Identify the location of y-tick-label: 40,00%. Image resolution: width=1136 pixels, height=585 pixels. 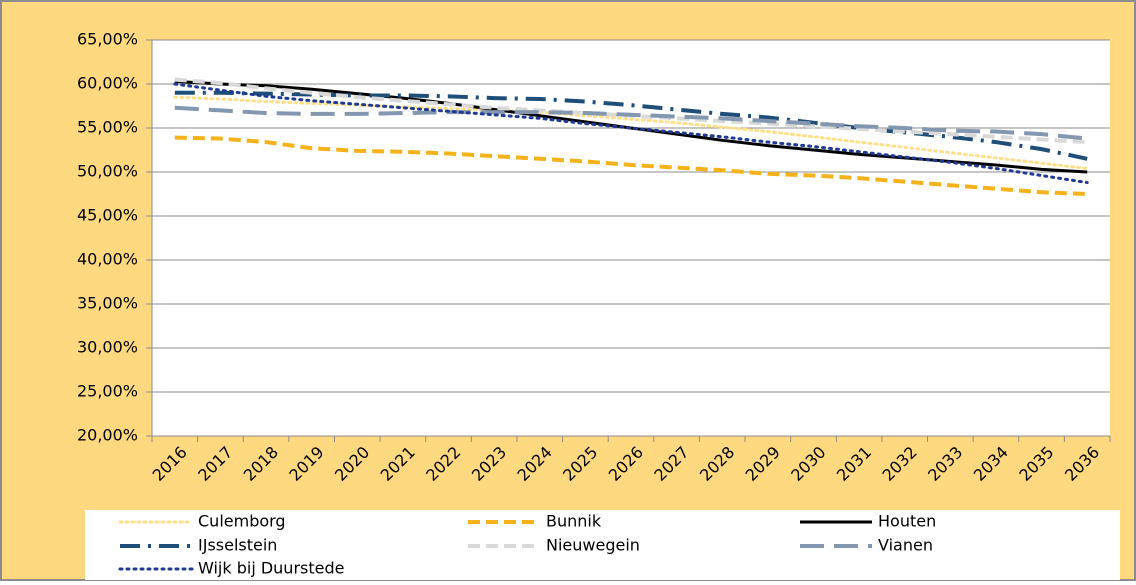
(107, 259).